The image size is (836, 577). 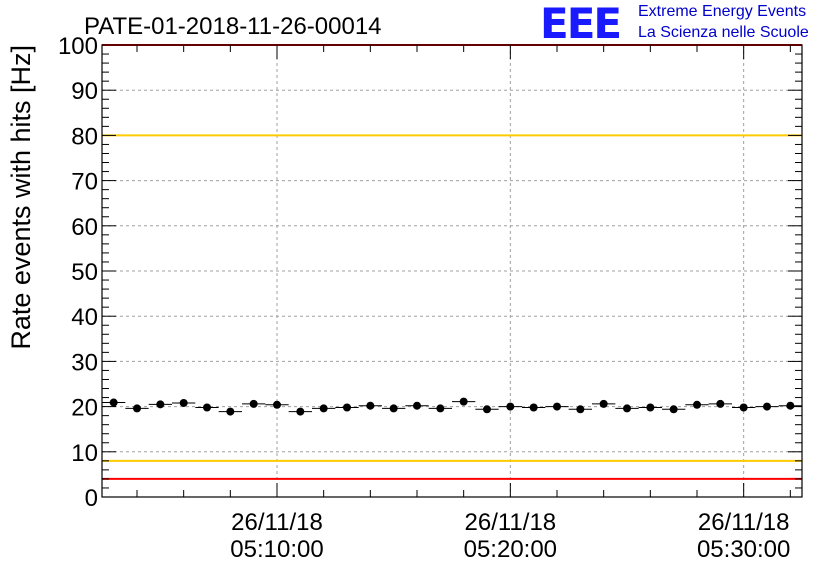 What do you see at coordinates (84, 317) in the screenshot?
I see `y-tick-label: 40` at bounding box center [84, 317].